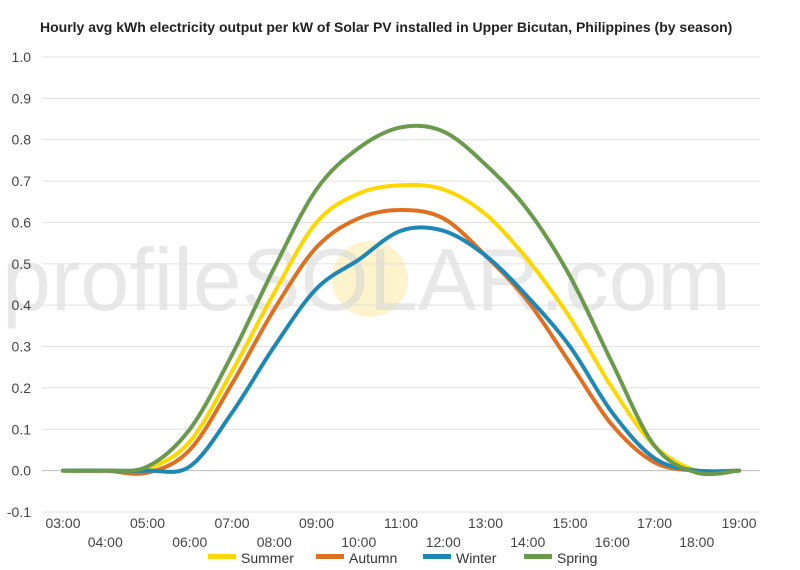 The height and width of the screenshot is (570, 800). Describe the element at coordinates (401, 523) in the screenshot. I see `x-tick-label: 11:00` at that location.